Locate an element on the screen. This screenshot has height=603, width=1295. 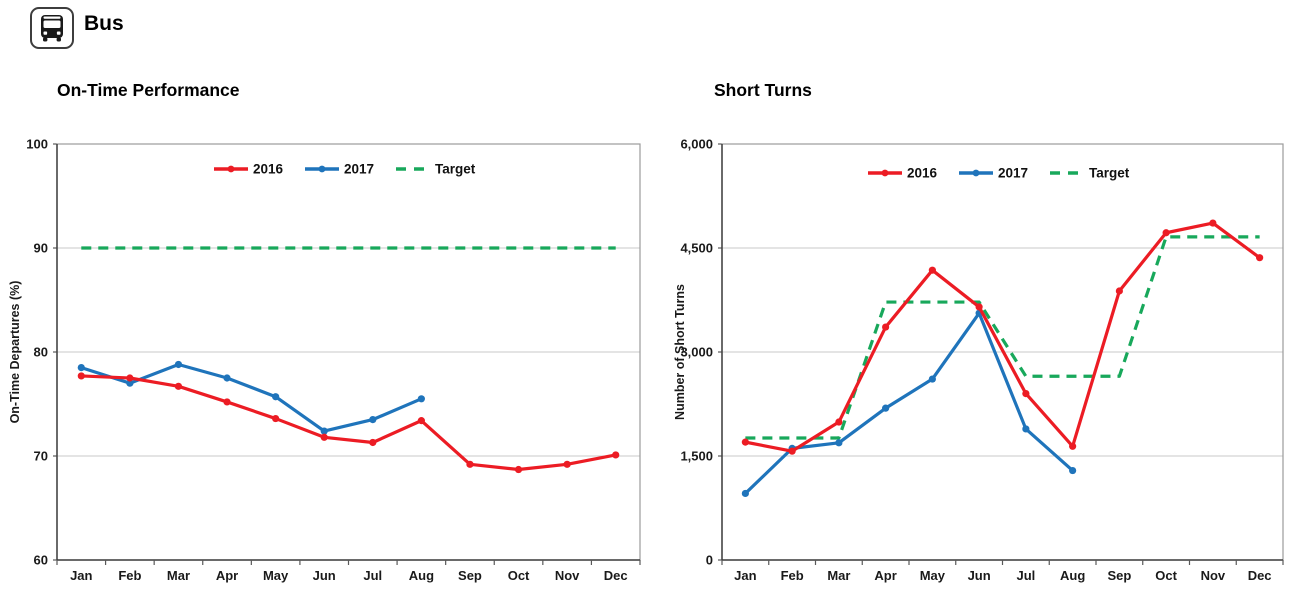
series-2017-line is located at coordinates (909, 403).